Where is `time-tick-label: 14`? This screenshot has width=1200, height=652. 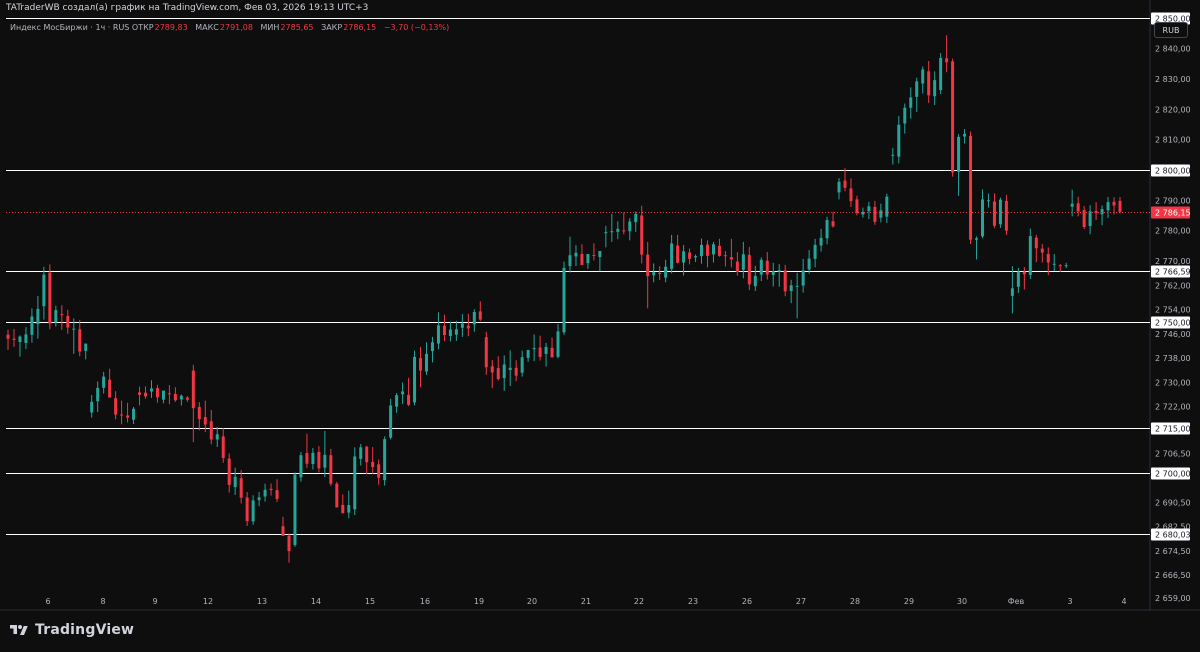
time-tick-label: 14 is located at coordinates (316, 601).